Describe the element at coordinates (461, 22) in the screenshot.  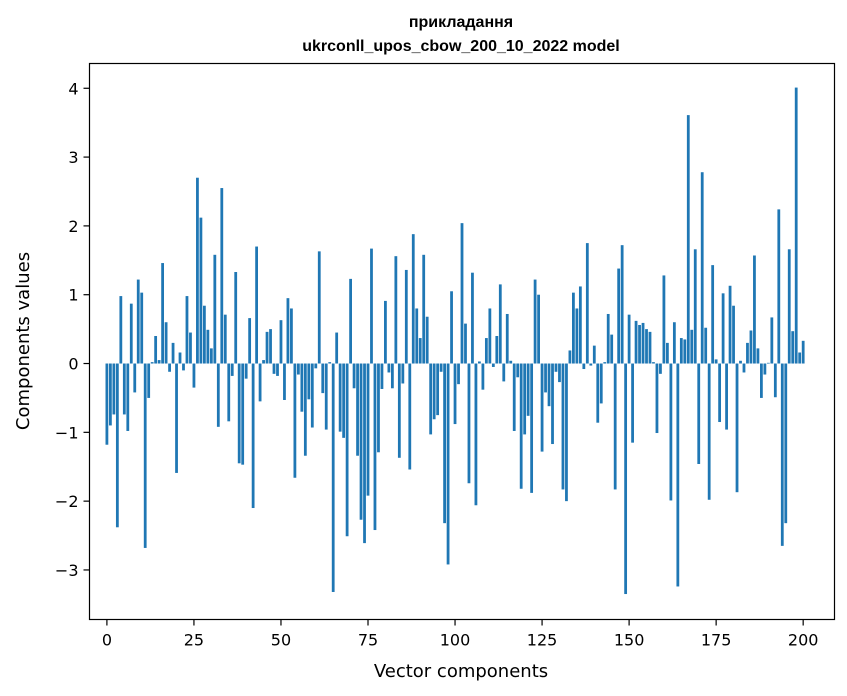
I see `chart-title: прикладання` at that location.